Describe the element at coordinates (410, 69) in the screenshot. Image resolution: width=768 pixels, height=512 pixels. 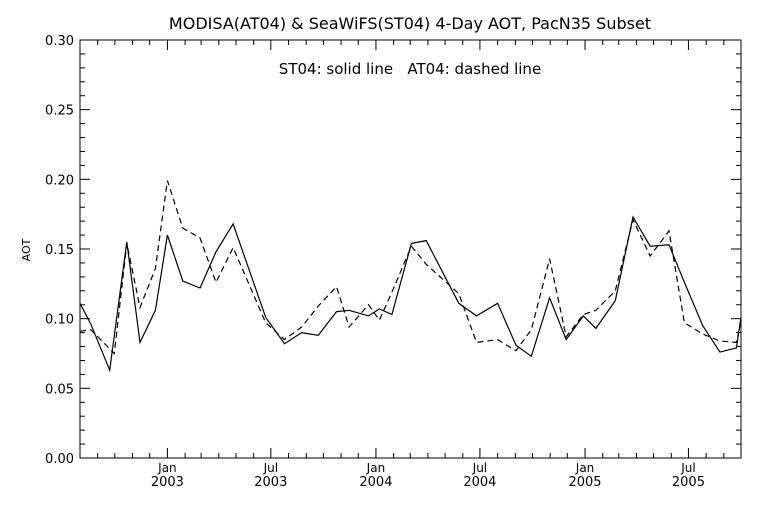
I see `legend-annotation: ST04: solid line AT04: dashed line` at that location.